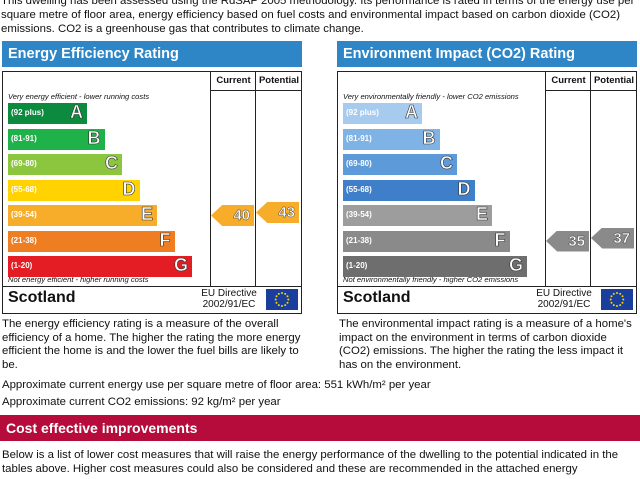  Describe the element at coordinates (152, 299) in the screenshot. I see `energy-footer: Scotland EU Directive 2002/91/EC` at that location.